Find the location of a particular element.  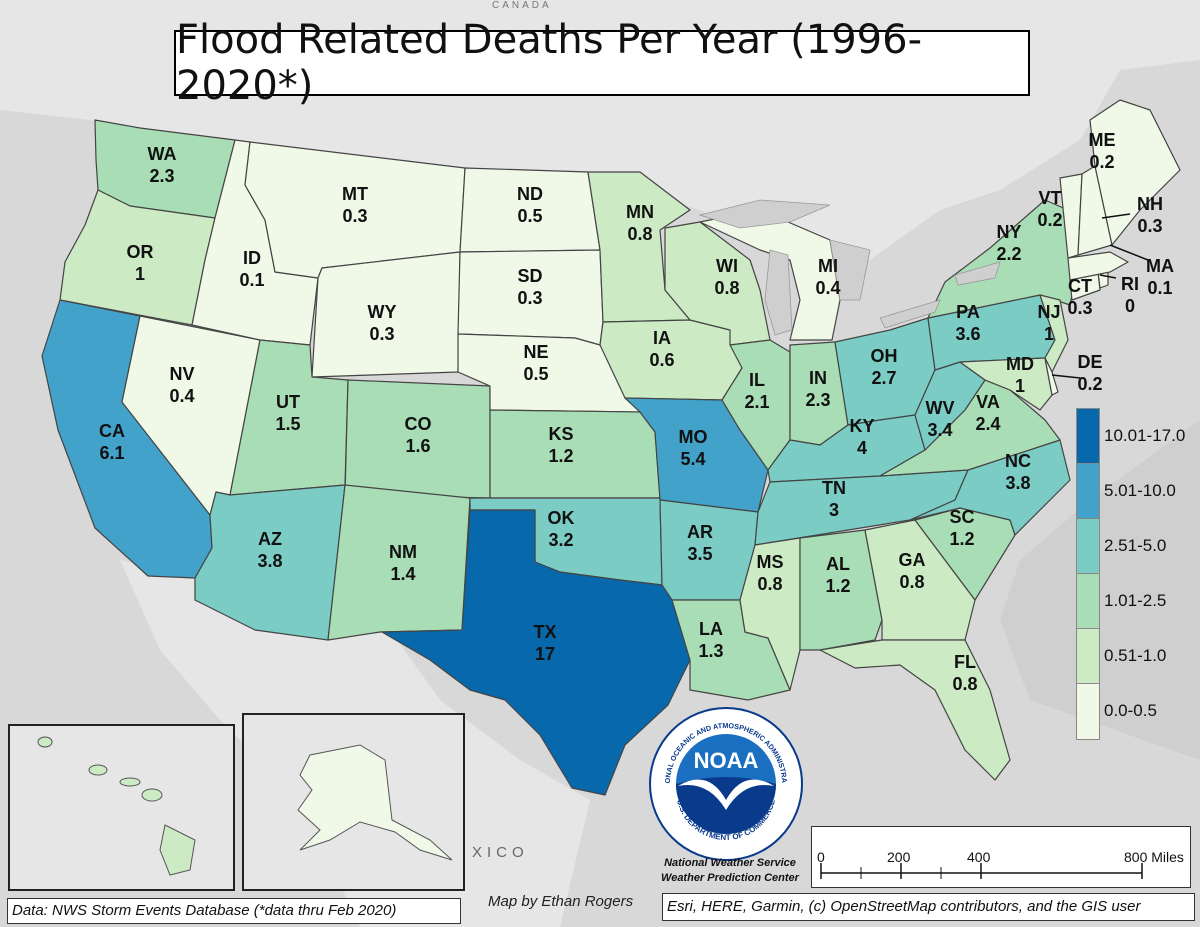

state-DE is located at coordinates (1051, 376).